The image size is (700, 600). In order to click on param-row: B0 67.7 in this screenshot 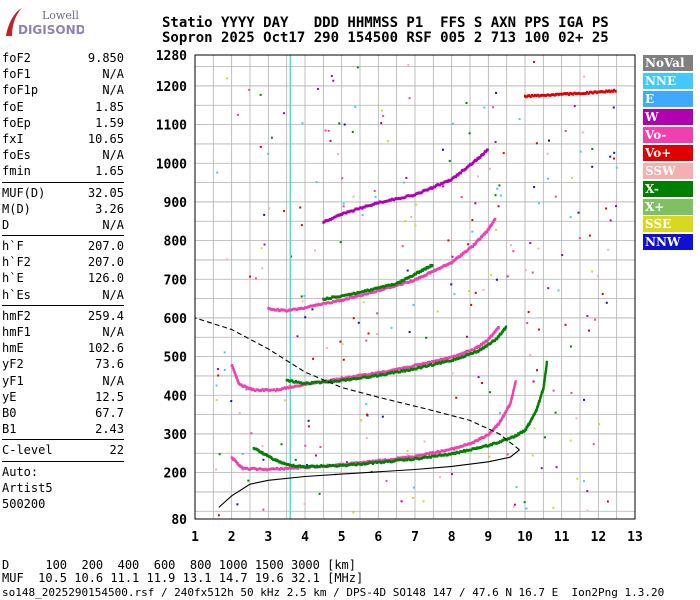, I will do `click(63, 413)`.